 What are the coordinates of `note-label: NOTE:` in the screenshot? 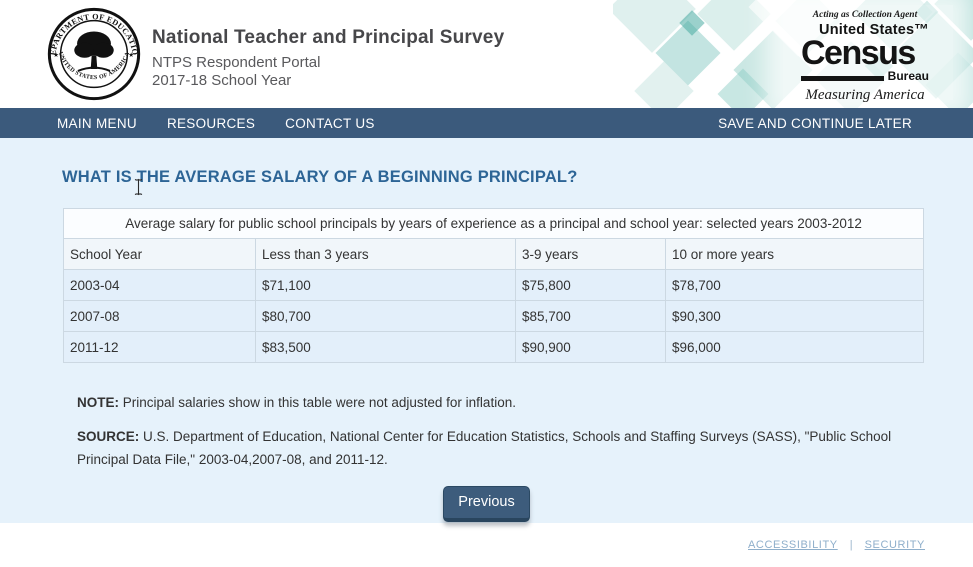 It's located at (98, 402).